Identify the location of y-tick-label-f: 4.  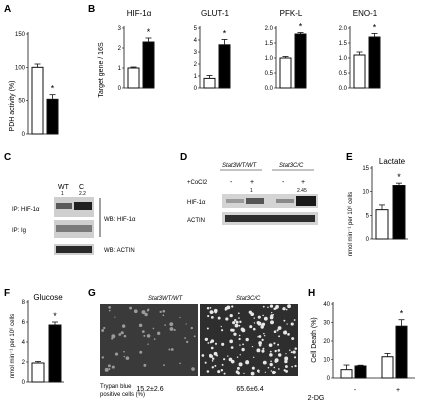
(24, 343).